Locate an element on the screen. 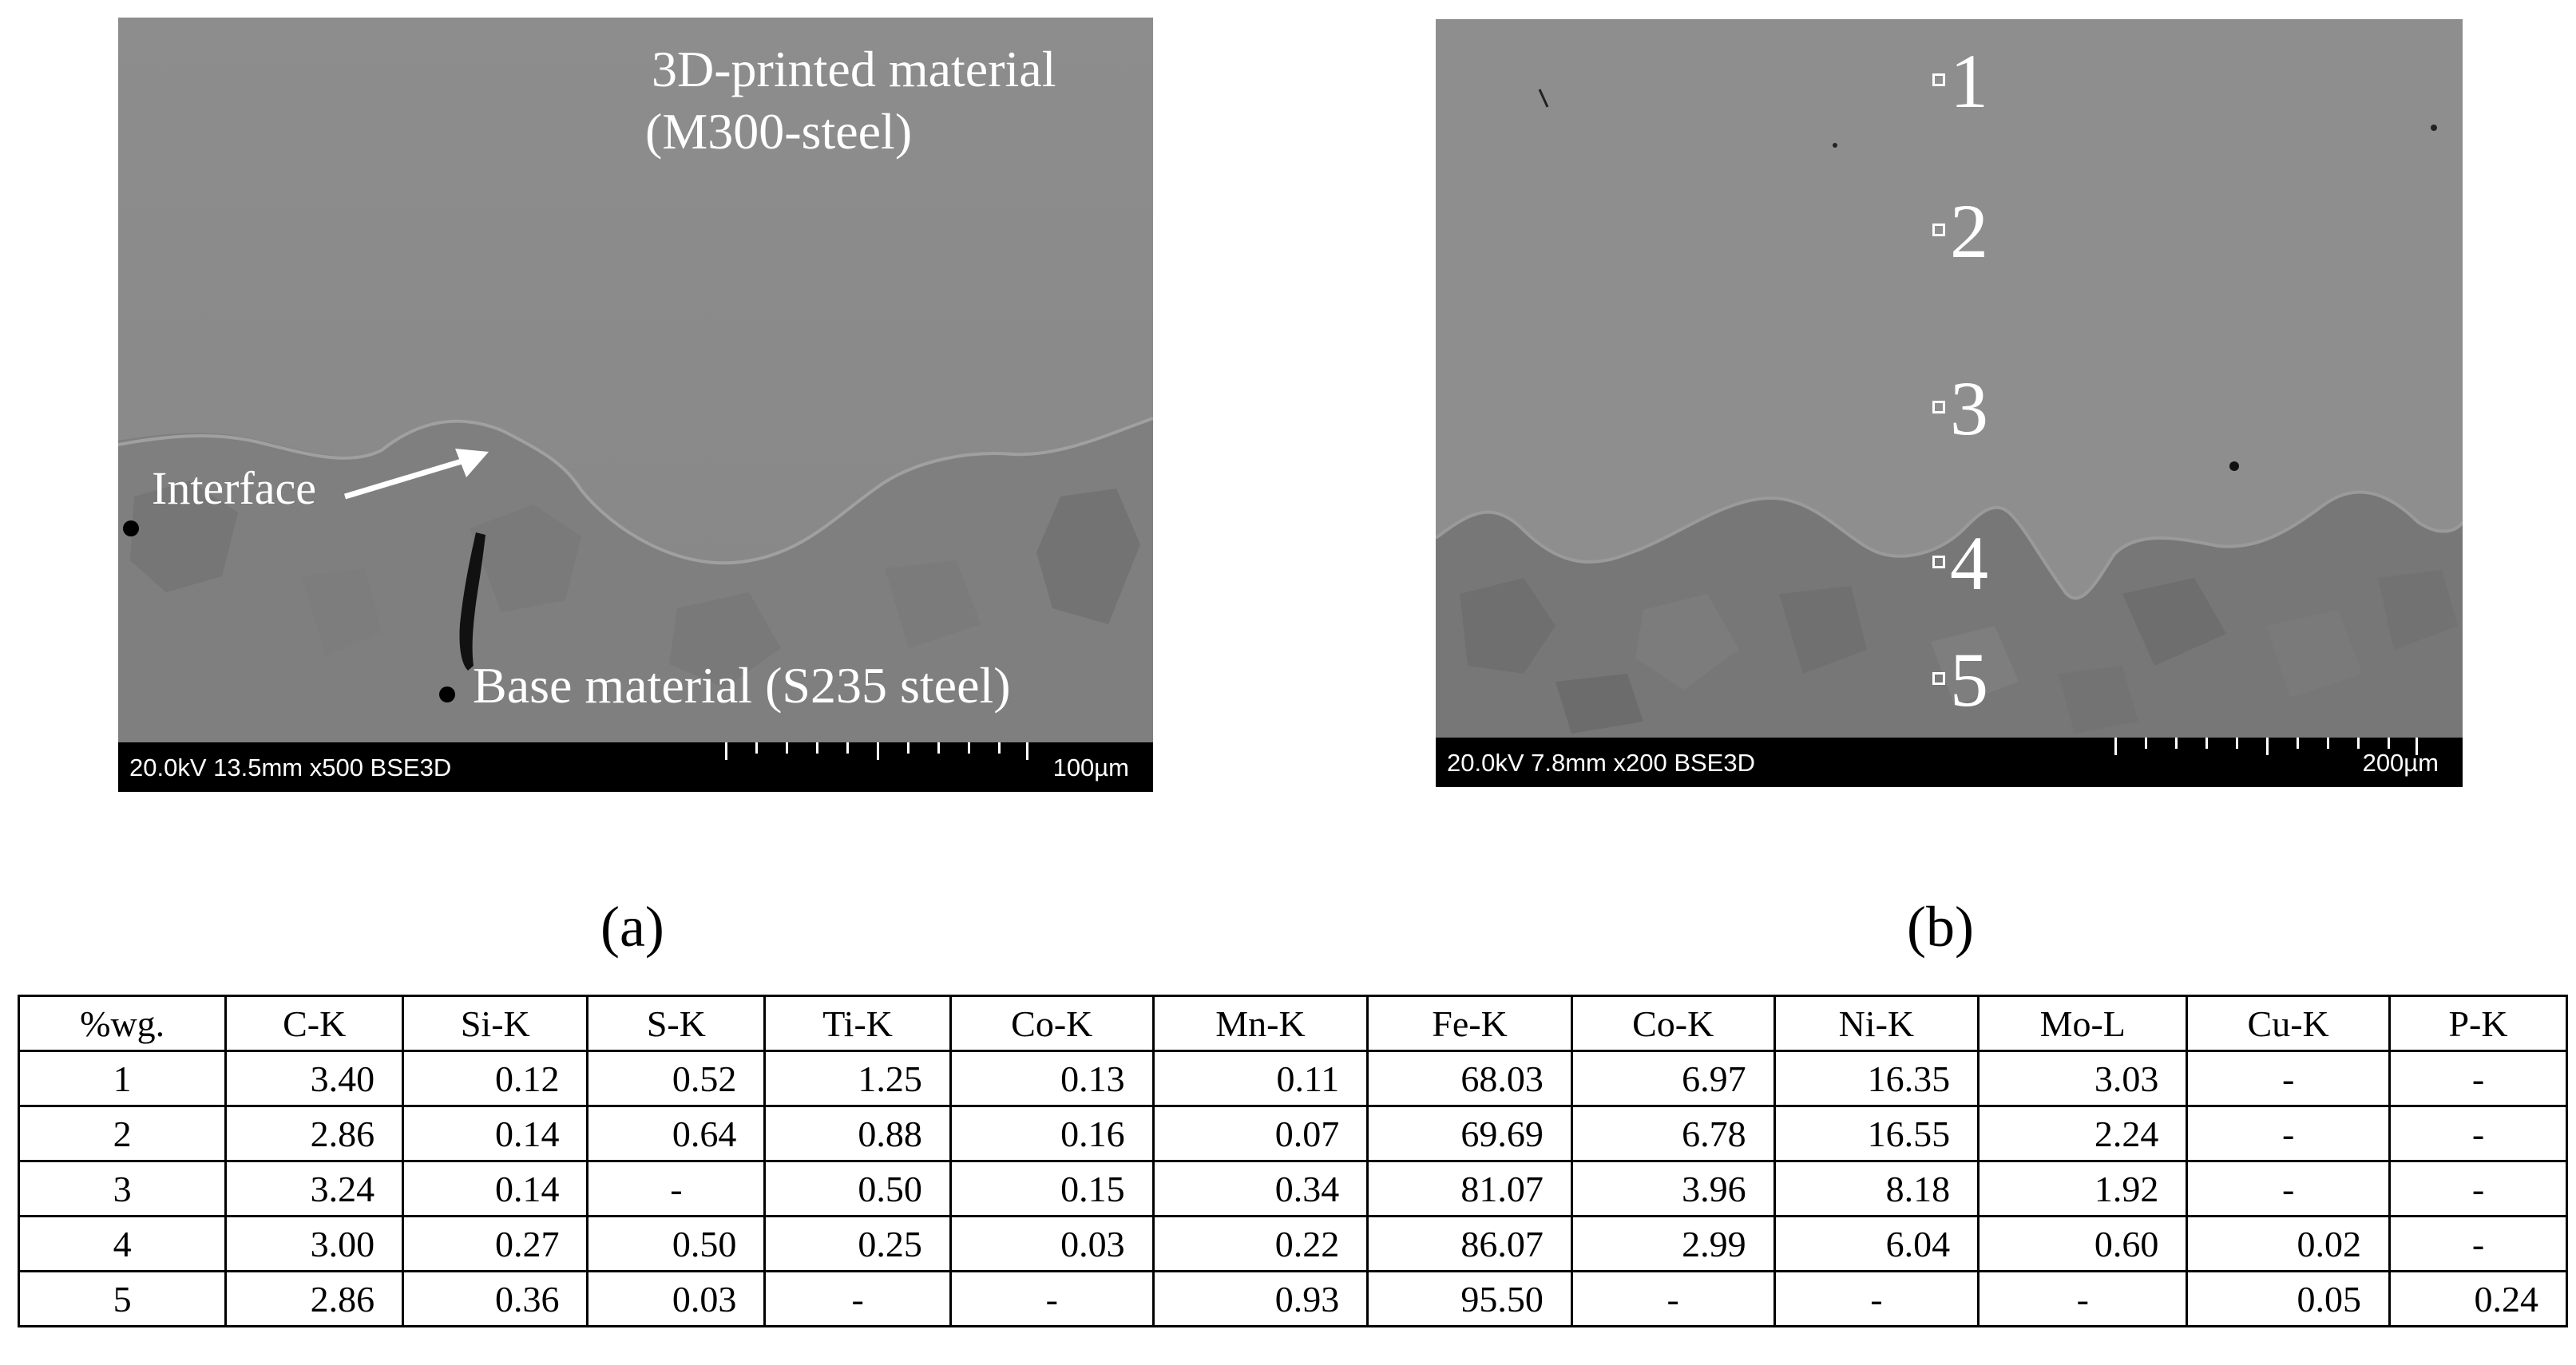 This screenshot has width=2576, height=1365. table-cell: 3 is located at coordinates (123, 1188).